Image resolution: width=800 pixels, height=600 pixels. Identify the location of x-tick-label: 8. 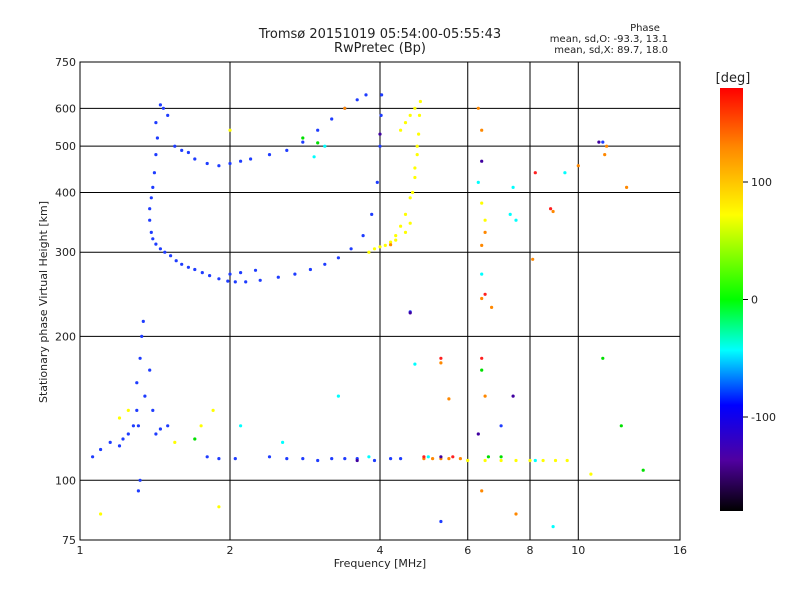
(530, 550).